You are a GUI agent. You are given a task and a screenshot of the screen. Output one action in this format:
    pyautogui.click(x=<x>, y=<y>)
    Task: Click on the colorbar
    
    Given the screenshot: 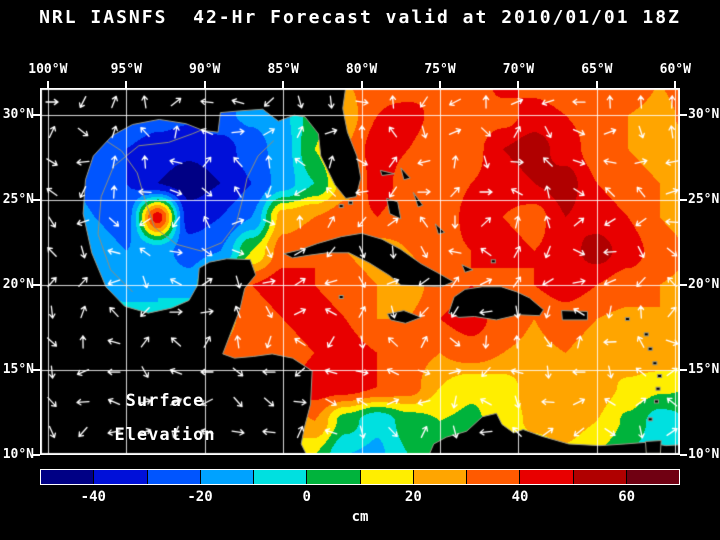 What is the action you would take?
    pyautogui.click(x=360, y=477)
    